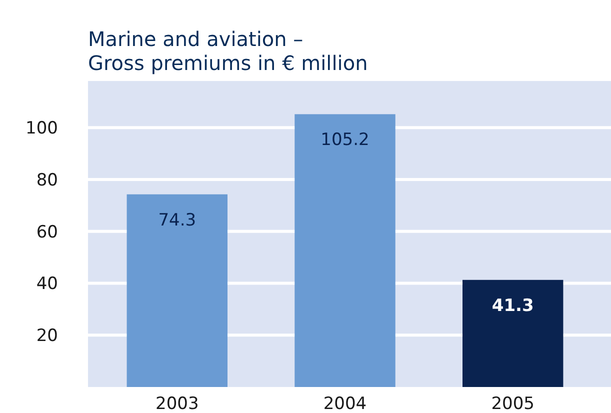 The height and width of the screenshot is (413, 611). I want to click on data-label: 74.3, so click(177, 220).